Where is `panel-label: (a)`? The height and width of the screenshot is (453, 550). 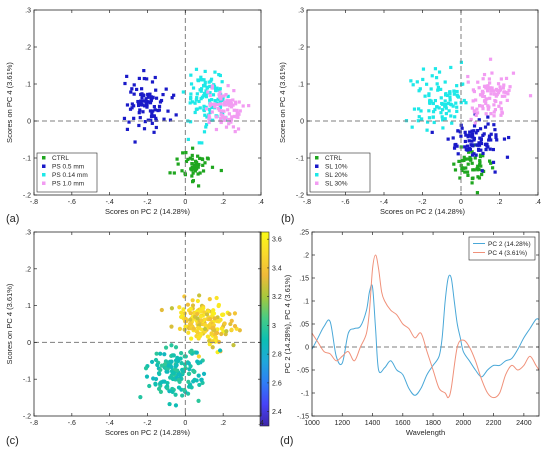
panel-label: (a) is located at coordinates (12, 219).